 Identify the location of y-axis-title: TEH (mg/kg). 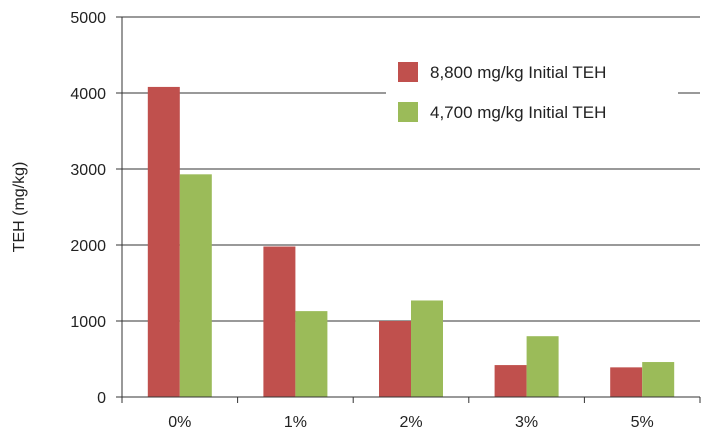
(19, 207).